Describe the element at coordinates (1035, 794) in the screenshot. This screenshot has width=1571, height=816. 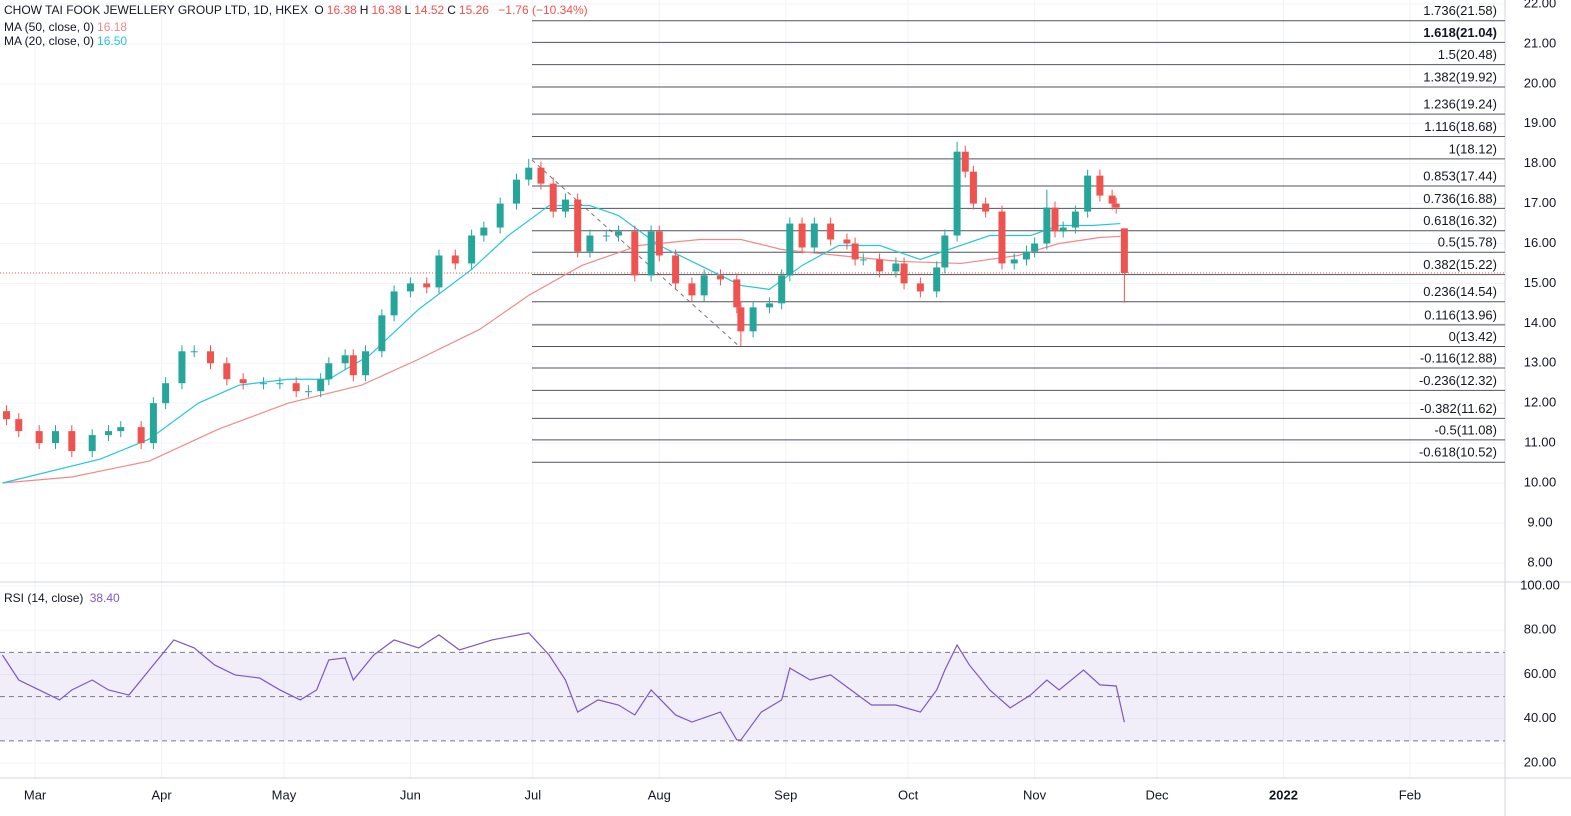
I see `x-tick-label: Nov` at that location.